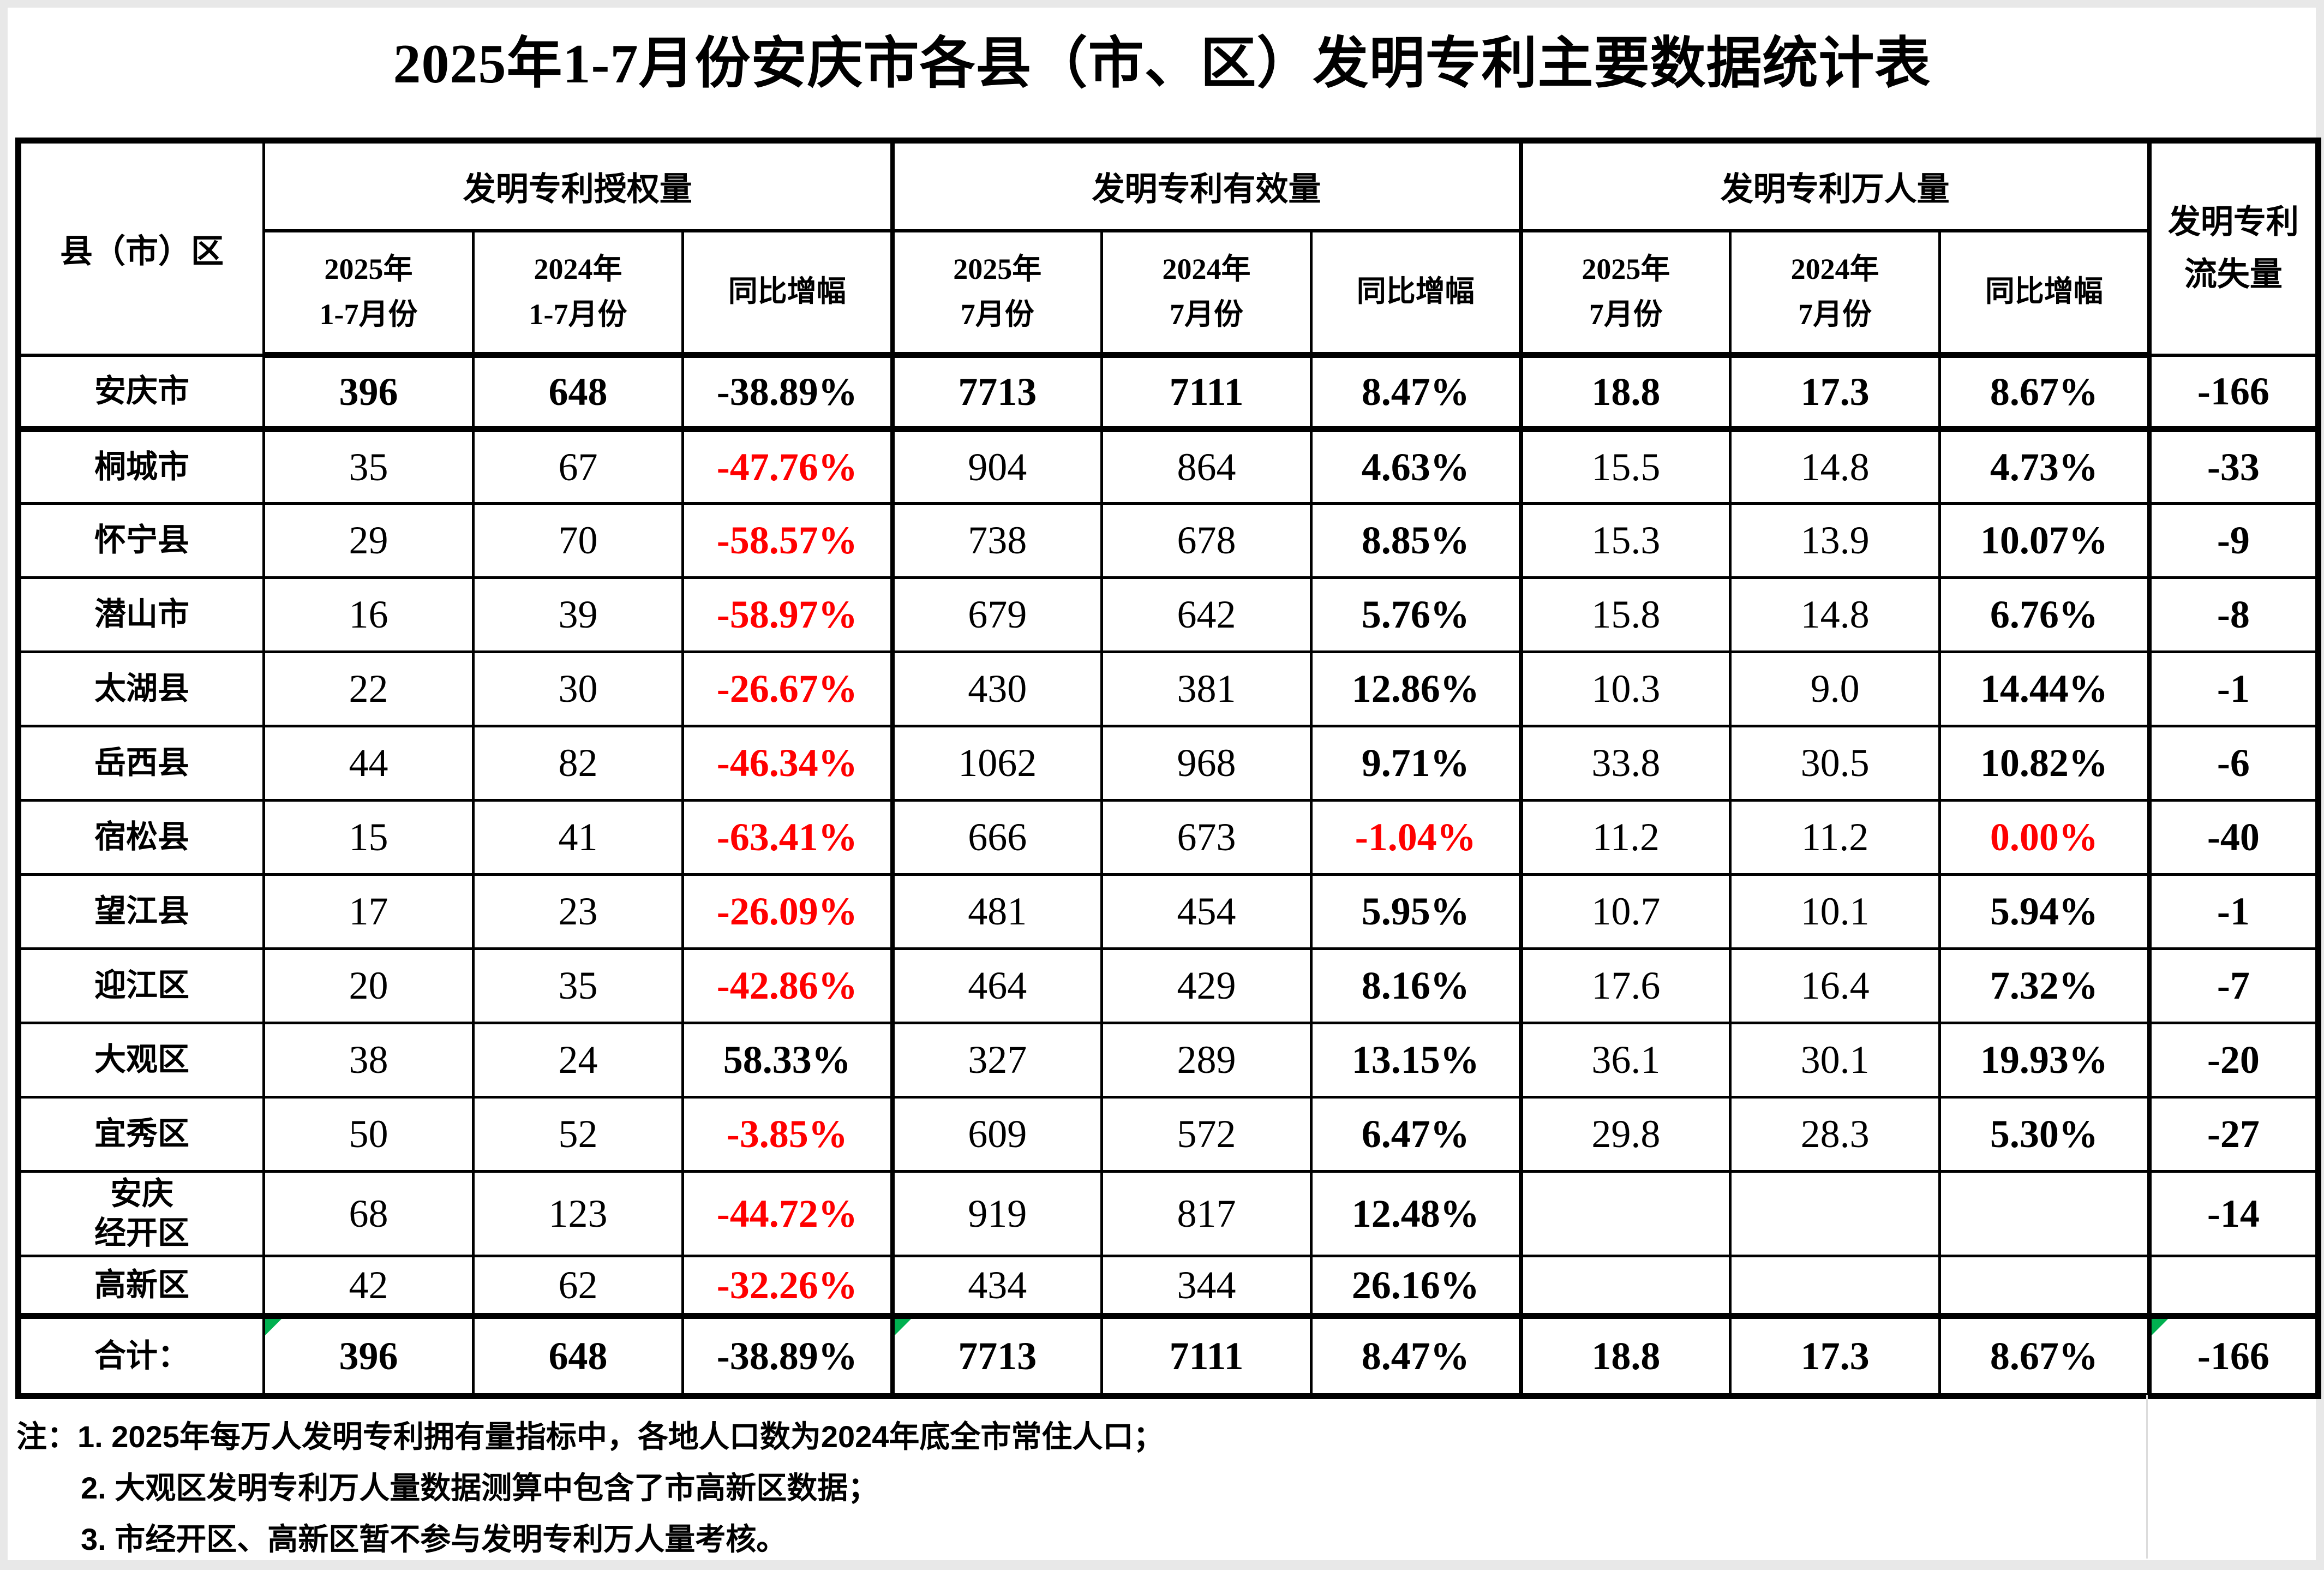  I want to click on value-cell: 7.32%, so click(2044, 985).